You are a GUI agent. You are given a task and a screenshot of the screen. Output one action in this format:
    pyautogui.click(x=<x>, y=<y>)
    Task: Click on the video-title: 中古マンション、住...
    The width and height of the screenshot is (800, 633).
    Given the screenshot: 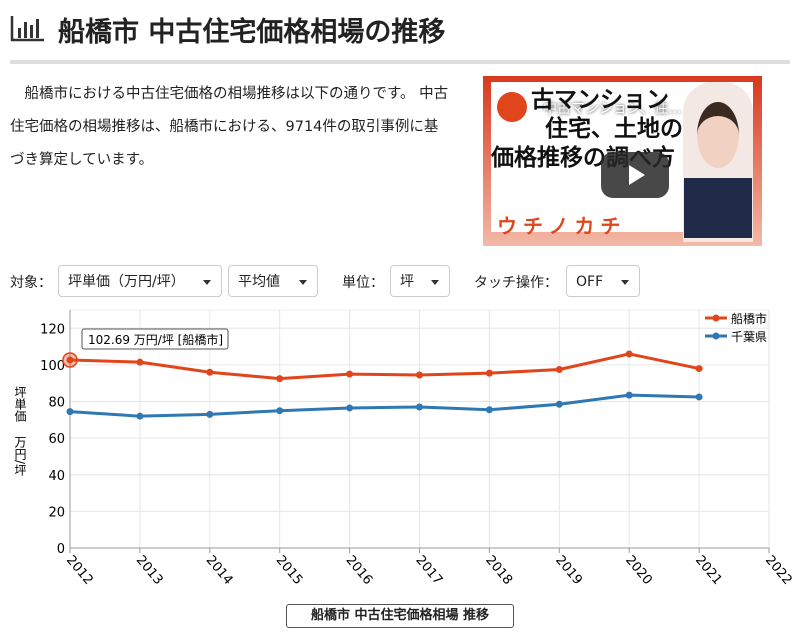 What is the action you would take?
    pyautogui.click(x=612, y=109)
    